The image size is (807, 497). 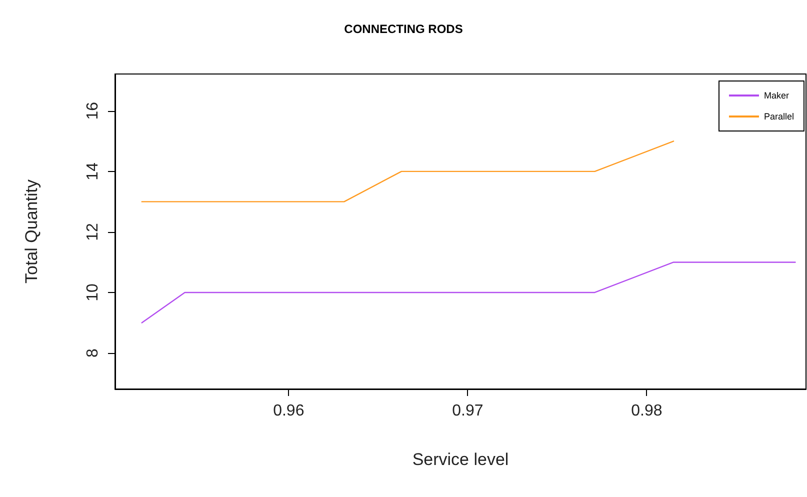 I want to click on chart-title: CONNECTING RODS, so click(x=403, y=29).